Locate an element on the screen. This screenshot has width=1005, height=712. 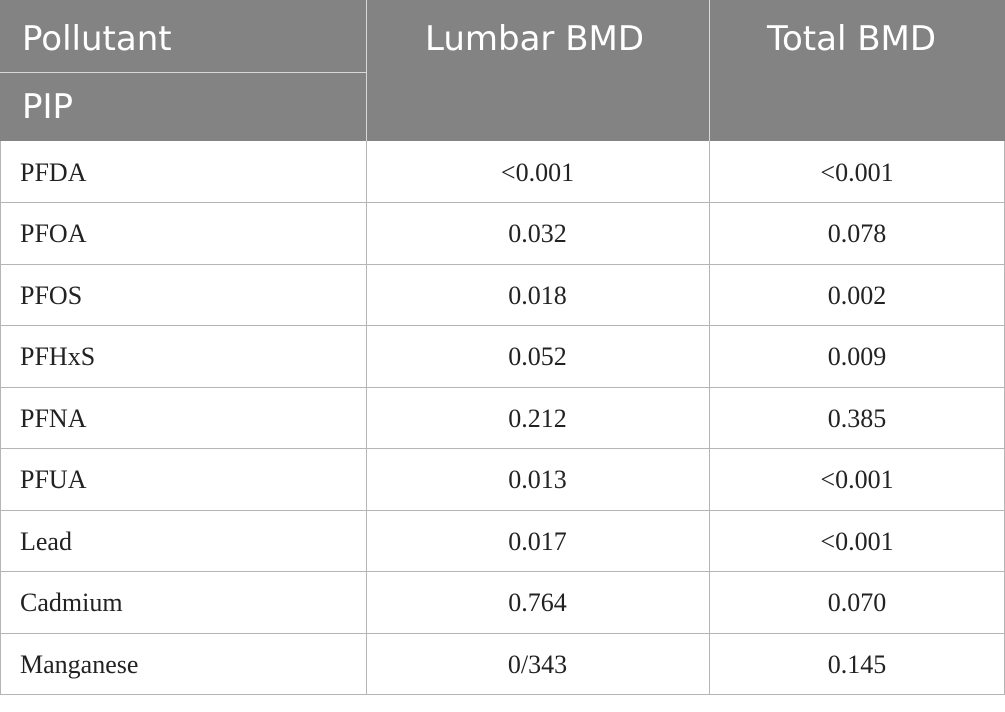
pollutant-name: PFOA is located at coordinates (53, 233).